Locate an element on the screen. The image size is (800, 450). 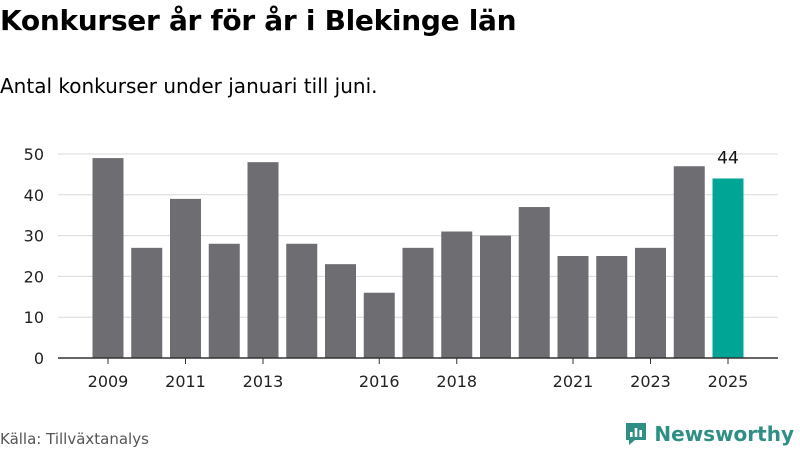
bar-highlight is located at coordinates (728, 268).